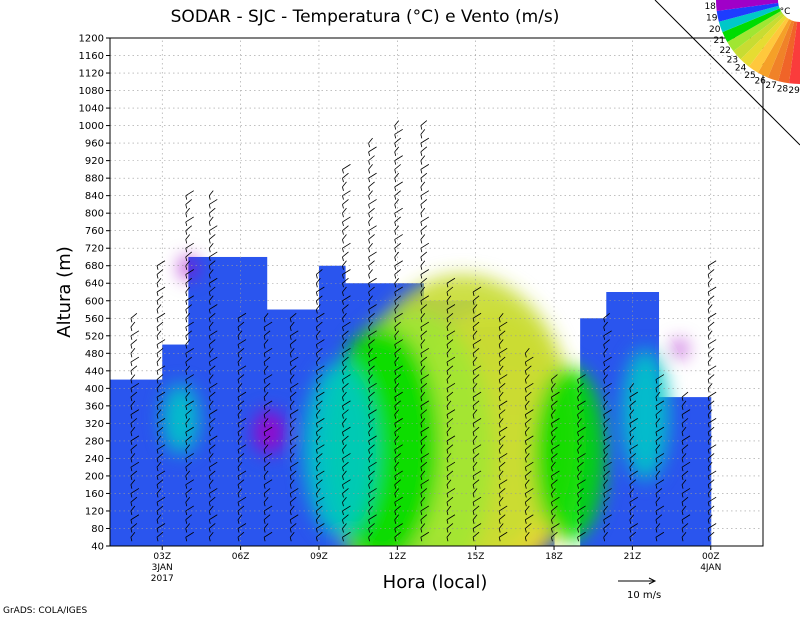 Image resolution: width=800 pixels, height=618 pixels. Describe the element at coordinates (97, 529) in the screenshot. I see `y-tick-label: 80` at that location.